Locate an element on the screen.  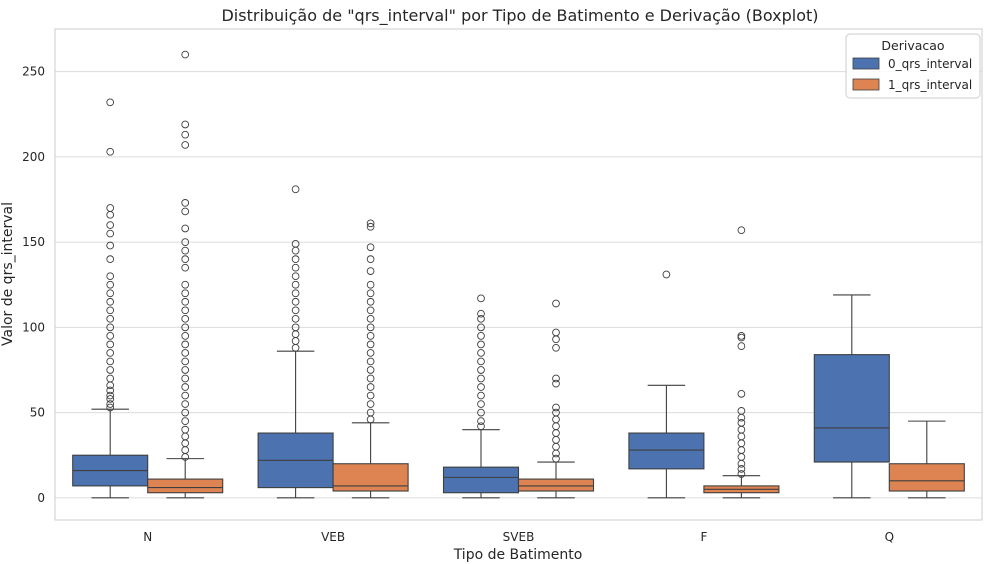
legend: Derivacao 0_qrs_interval 1_qrs_interval is located at coordinates (913, 66).